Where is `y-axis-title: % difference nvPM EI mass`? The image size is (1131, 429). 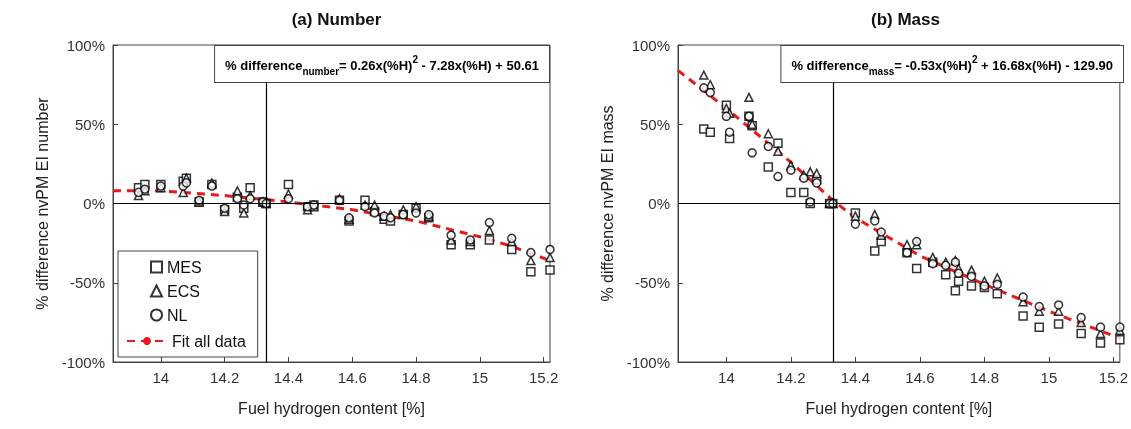
y-axis-title: % difference nvPM EI mass is located at coordinates (608, 203).